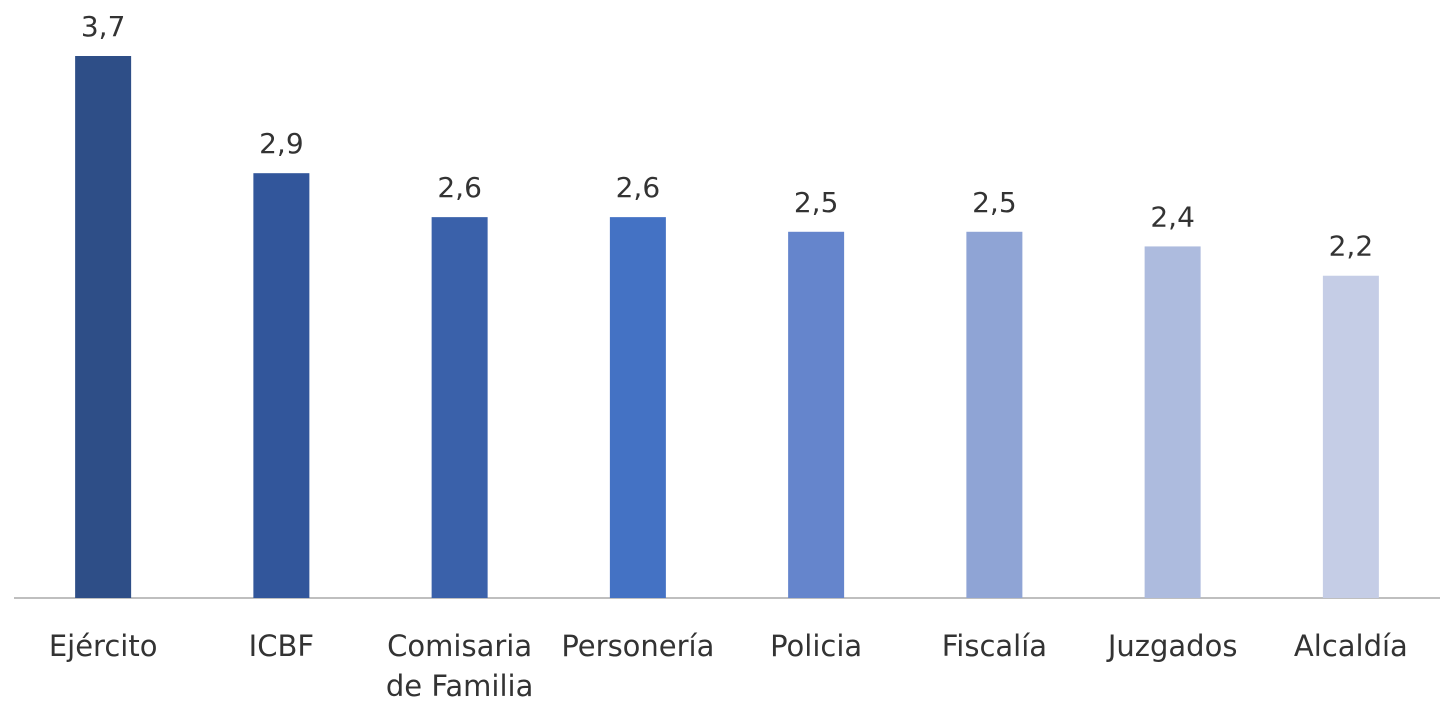  Describe the element at coordinates (994, 646) in the screenshot. I see `x-tick-label: Fiscalía` at that location.